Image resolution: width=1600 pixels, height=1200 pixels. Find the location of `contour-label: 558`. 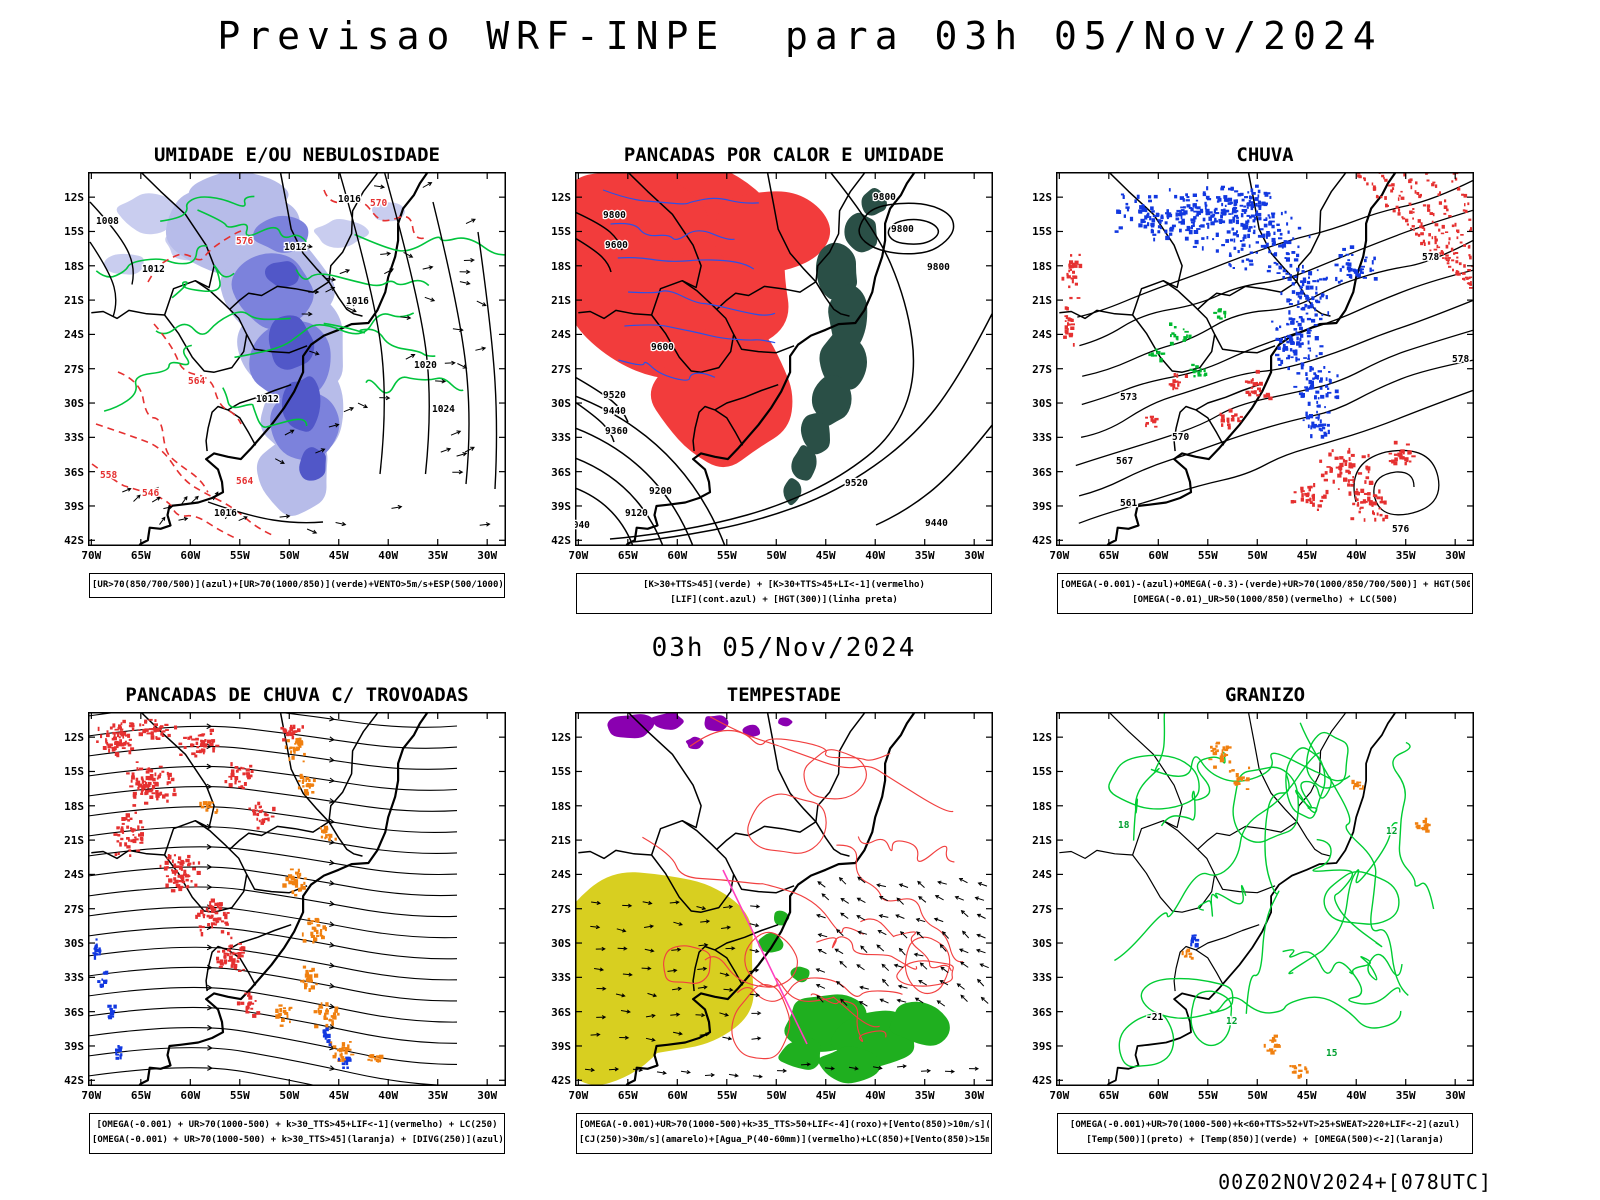

contour-label: 558 is located at coordinates (108, 475).